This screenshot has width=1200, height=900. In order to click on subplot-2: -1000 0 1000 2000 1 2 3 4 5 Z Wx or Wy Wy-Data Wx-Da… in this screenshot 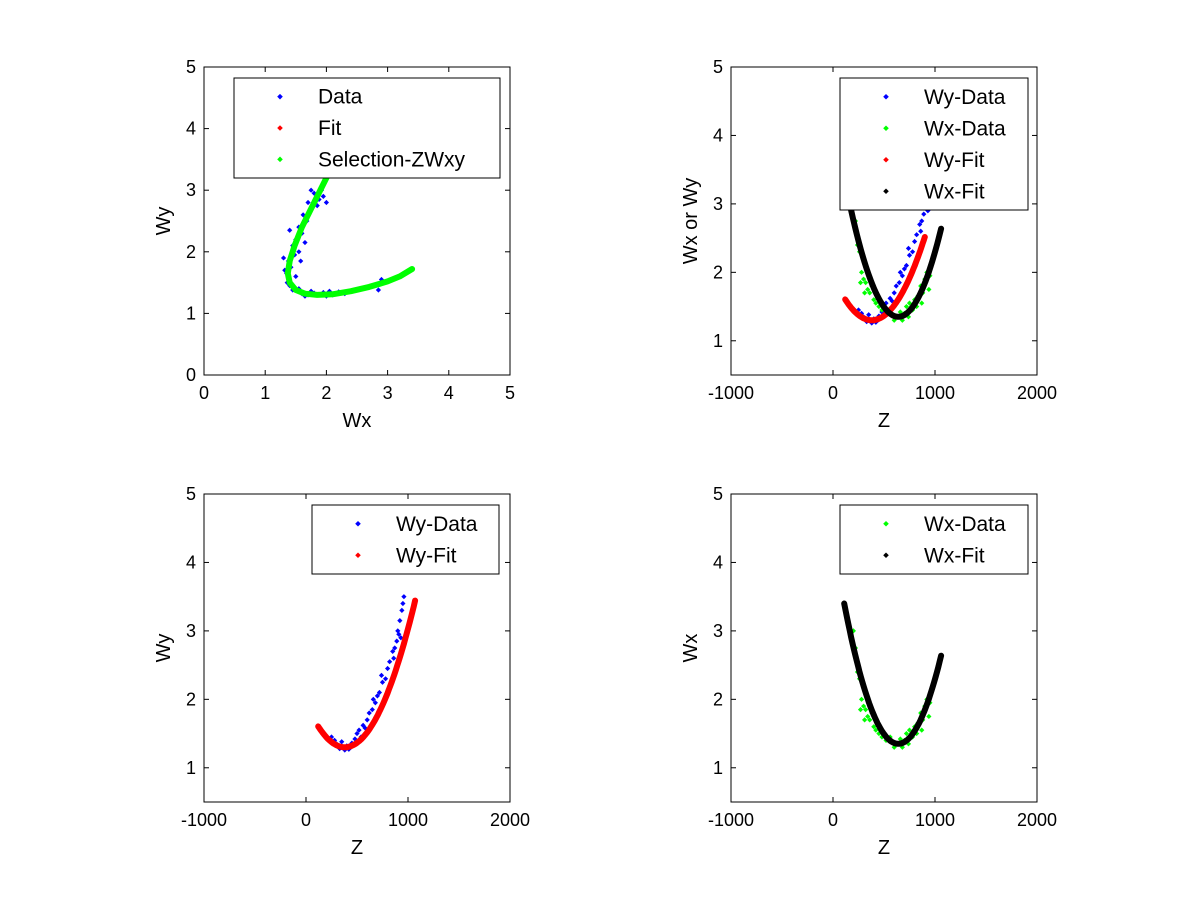, I will do `click(868, 244)`.